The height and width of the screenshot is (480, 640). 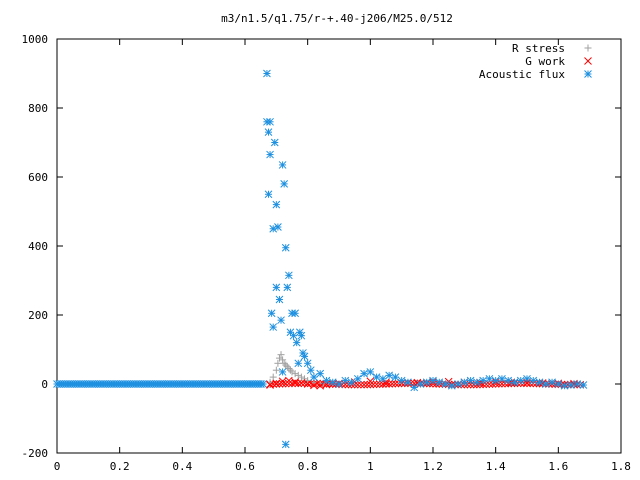 I want to click on x-tick-label: 1.2, so click(x=433, y=466).